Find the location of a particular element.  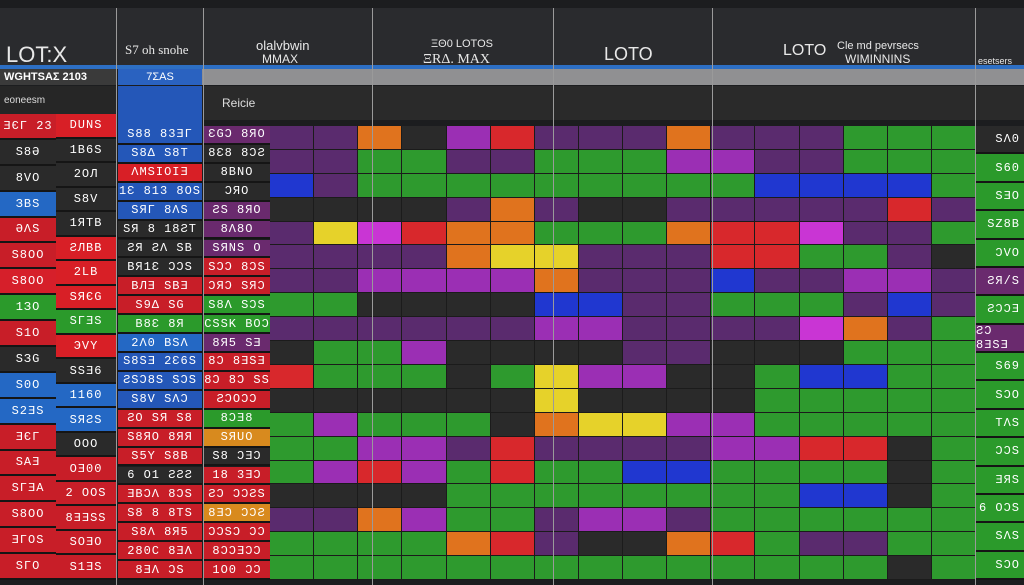

label-cell: 8BNO is located at coordinates (237, 173).